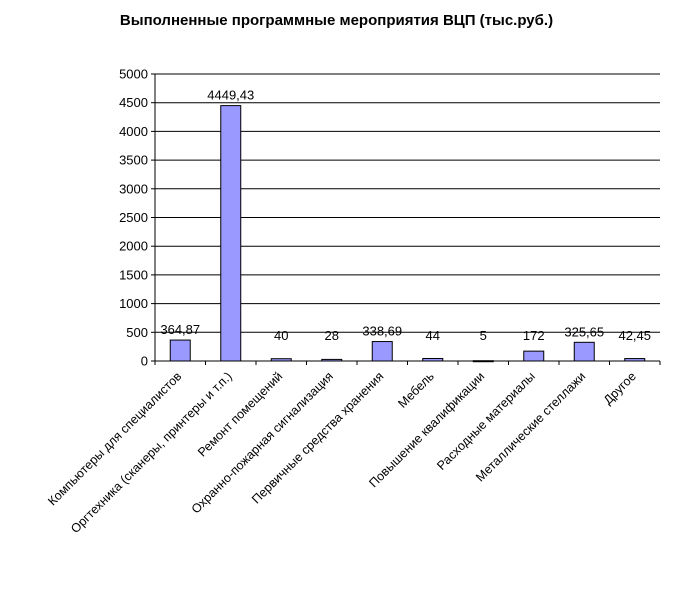  What do you see at coordinates (416, 390) in the screenshot?
I see `category-label: Мебель` at bounding box center [416, 390].